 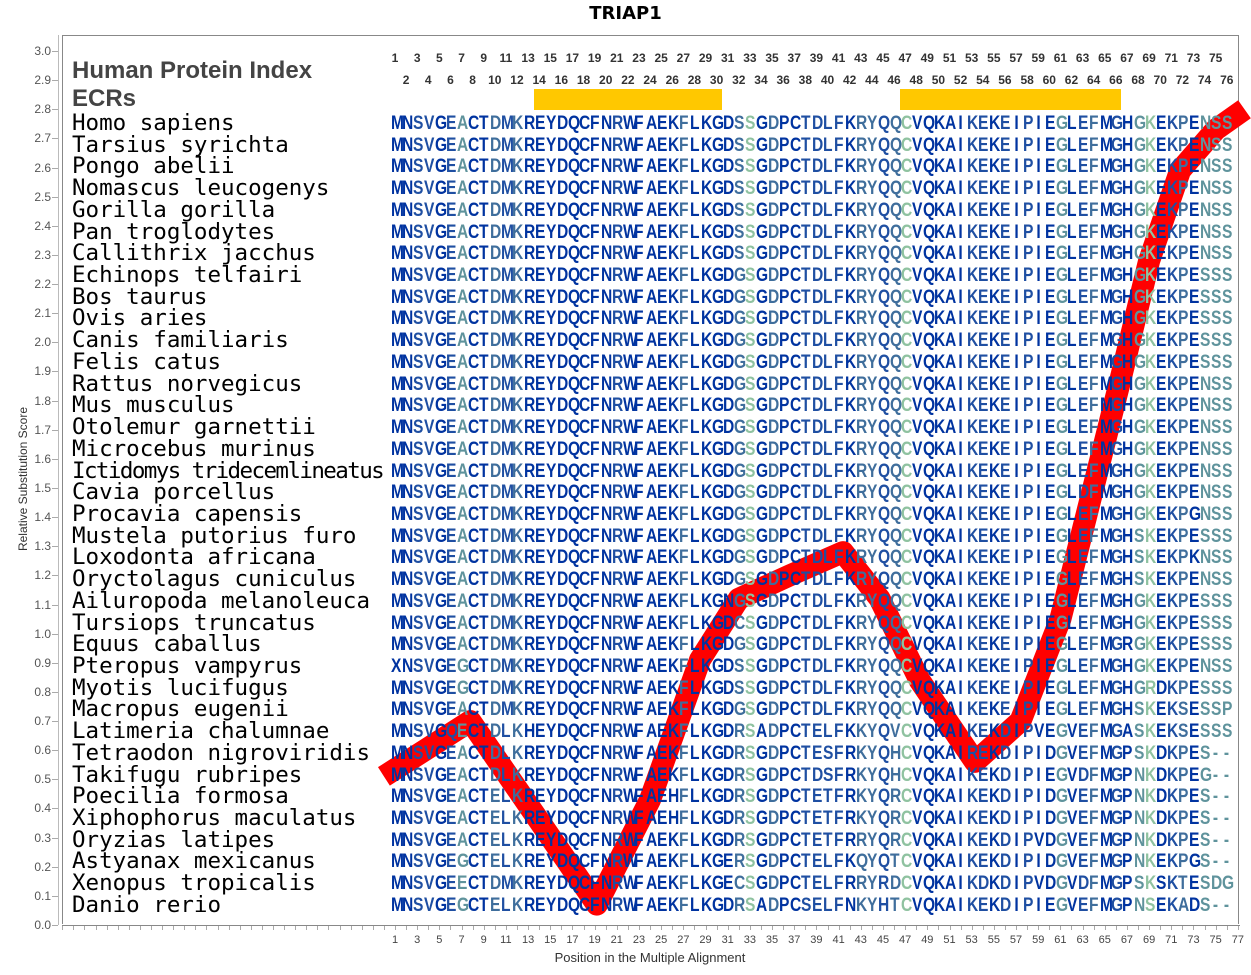 What do you see at coordinates (883, 58) in the screenshot?
I see `top-position-label: 45` at bounding box center [883, 58].